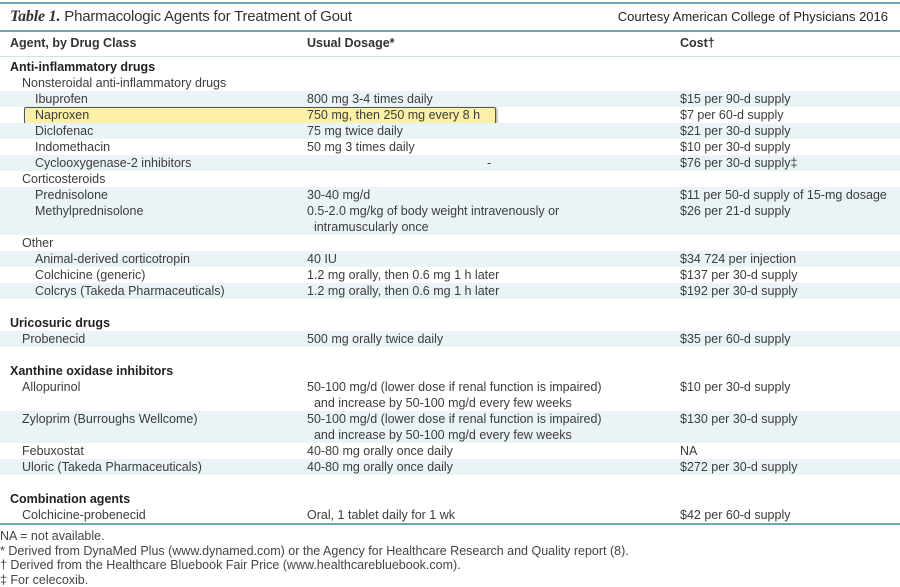  What do you see at coordinates (450, 179) in the screenshot?
I see `table-row: Corticosteroids` at bounding box center [450, 179].